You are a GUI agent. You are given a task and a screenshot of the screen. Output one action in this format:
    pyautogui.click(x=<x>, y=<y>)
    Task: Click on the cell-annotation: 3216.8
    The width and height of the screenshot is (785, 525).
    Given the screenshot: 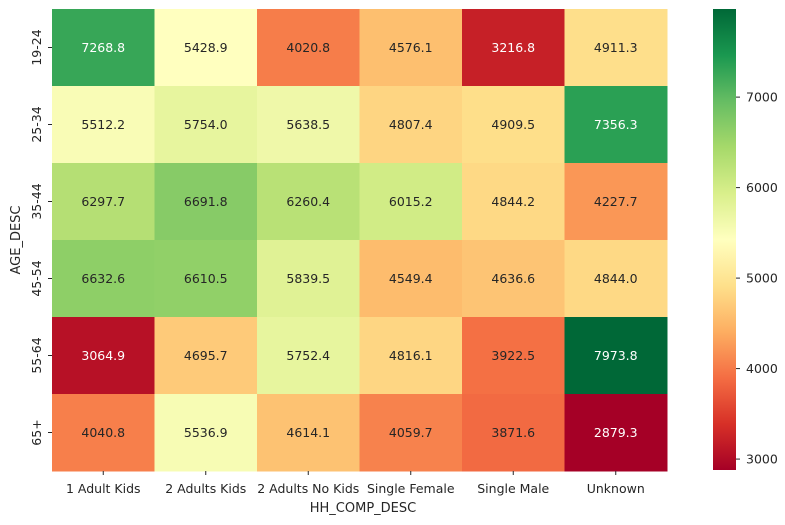 What is the action you would take?
    pyautogui.click(x=513, y=47)
    